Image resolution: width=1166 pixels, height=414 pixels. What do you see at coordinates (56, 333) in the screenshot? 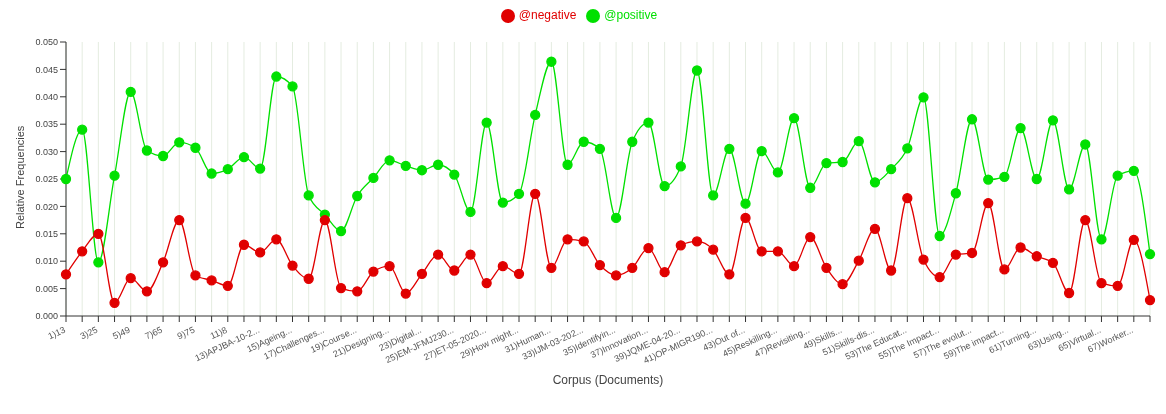
I see `x-tick-label: 1)13` at bounding box center [56, 333].